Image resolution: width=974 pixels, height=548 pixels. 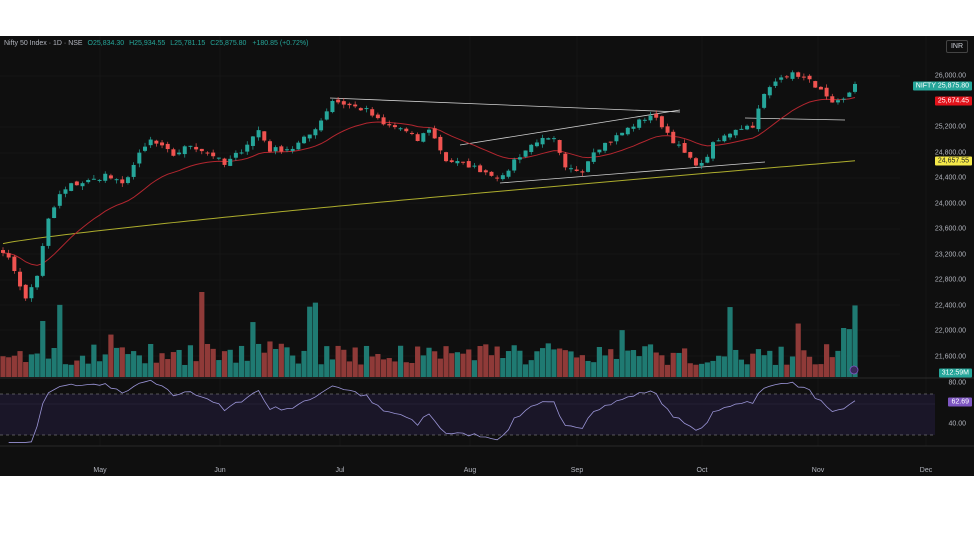 What do you see at coordinates (818, 470) in the screenshot?
I see `time-axis-label: Nov` at bounding box center [818, 470].